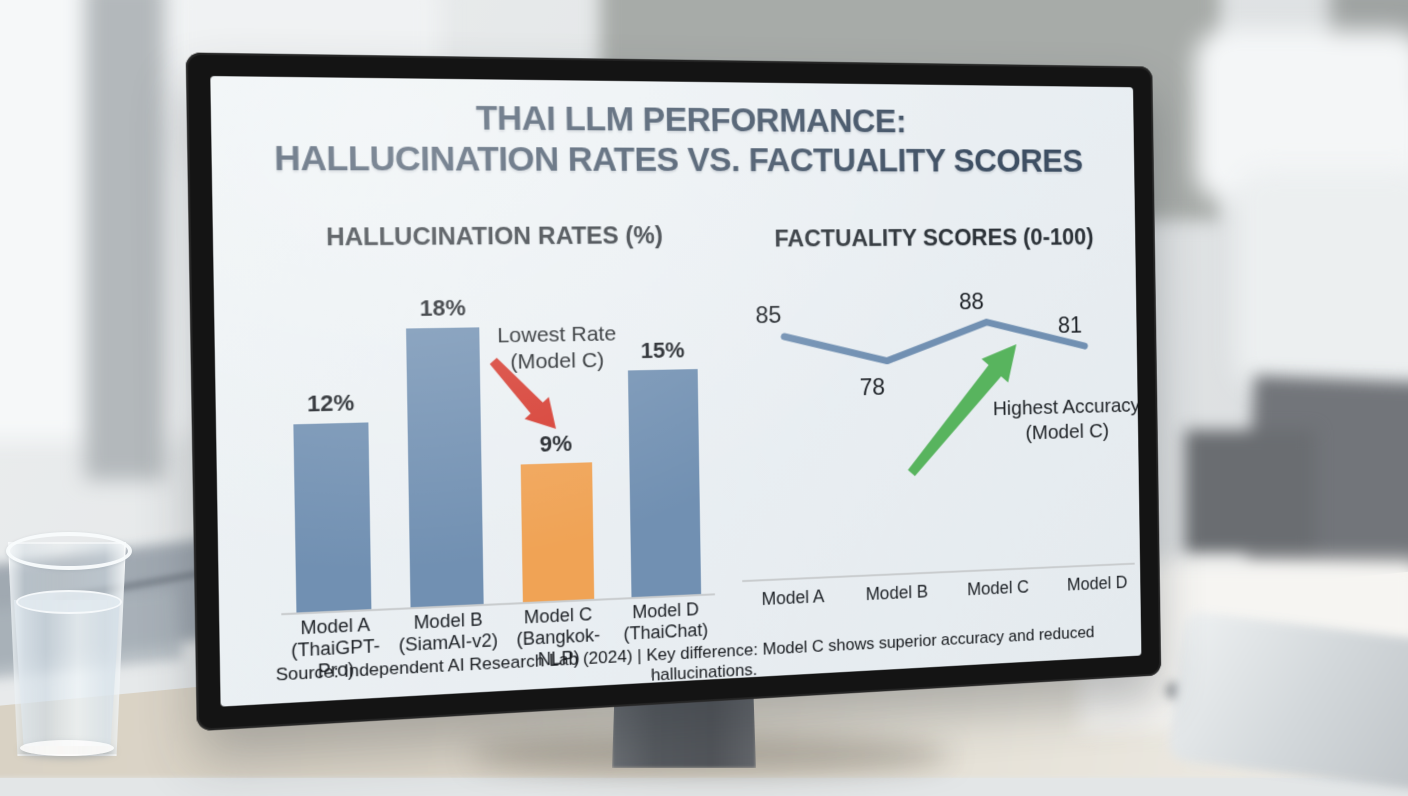  What do you see at coordinates (793, 598) in the screenshot?
I see `line-x-label: Model A` at bounding box center [793, 598].